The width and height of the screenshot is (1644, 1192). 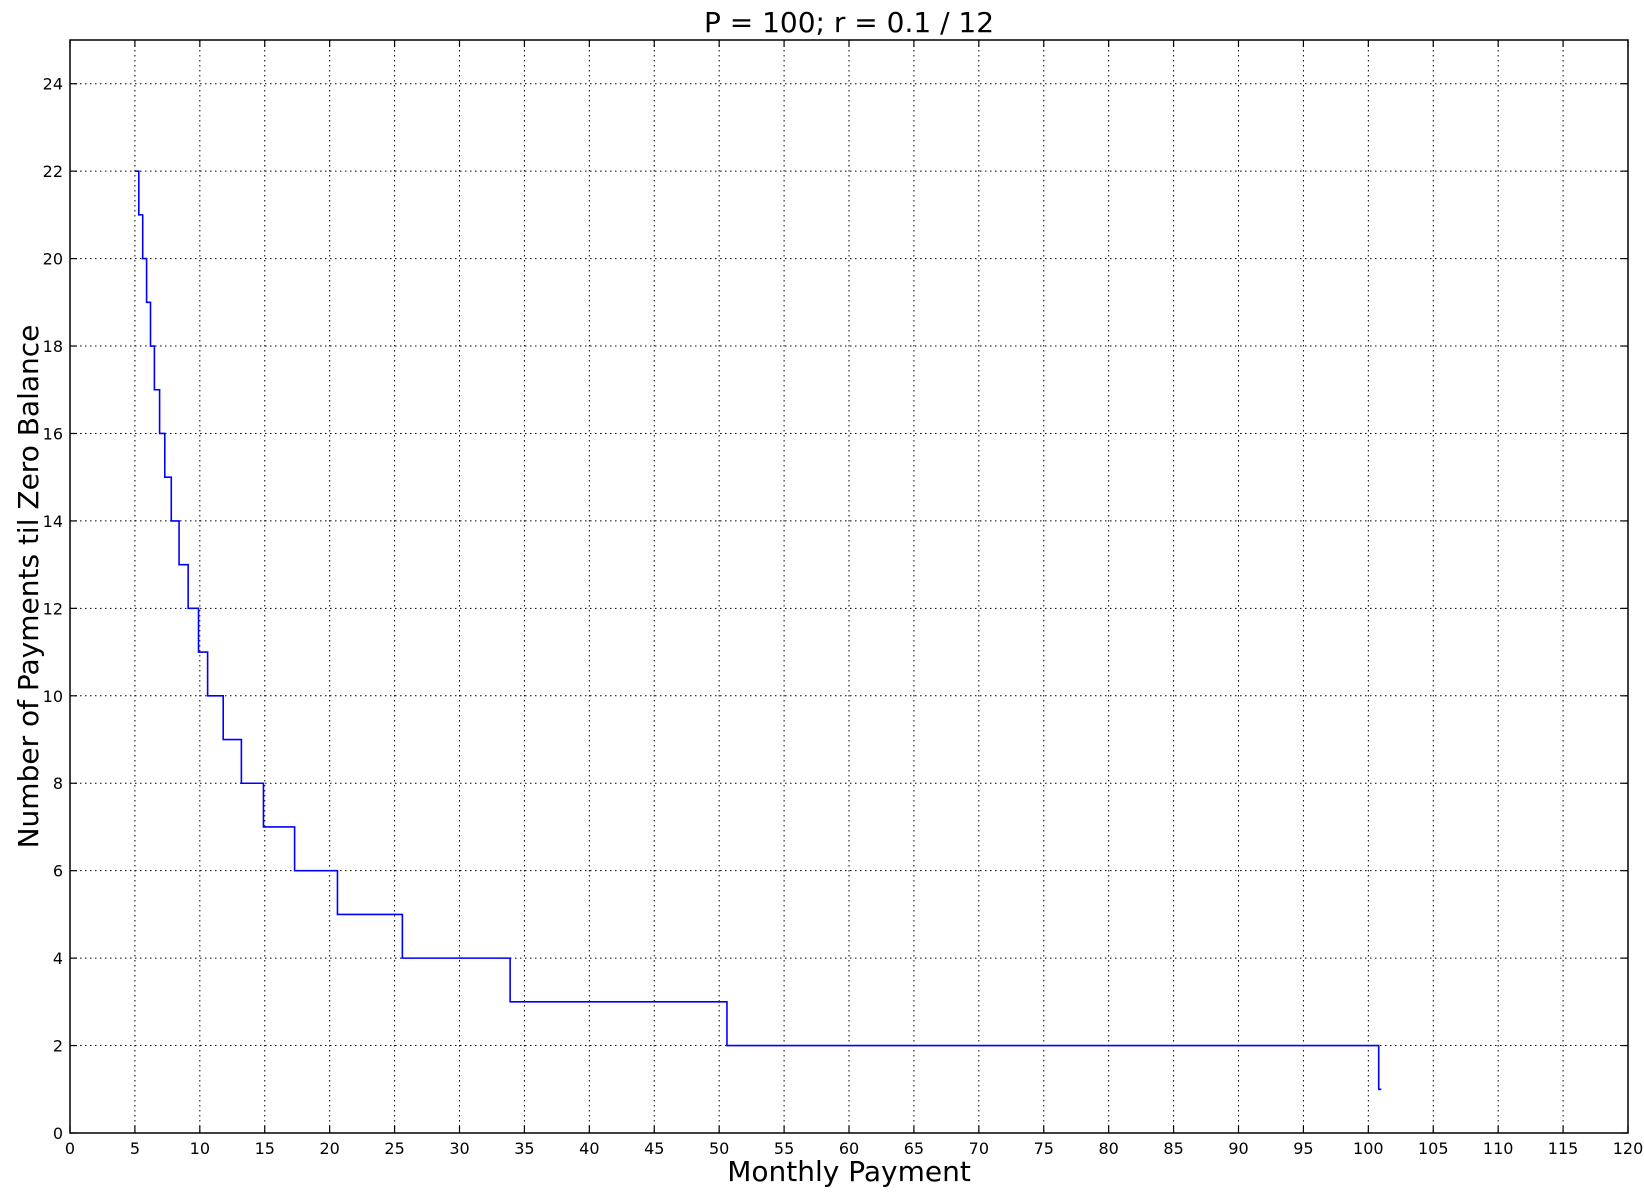 I want to click on y-tick-label: 18, so click(x=53, y=346).